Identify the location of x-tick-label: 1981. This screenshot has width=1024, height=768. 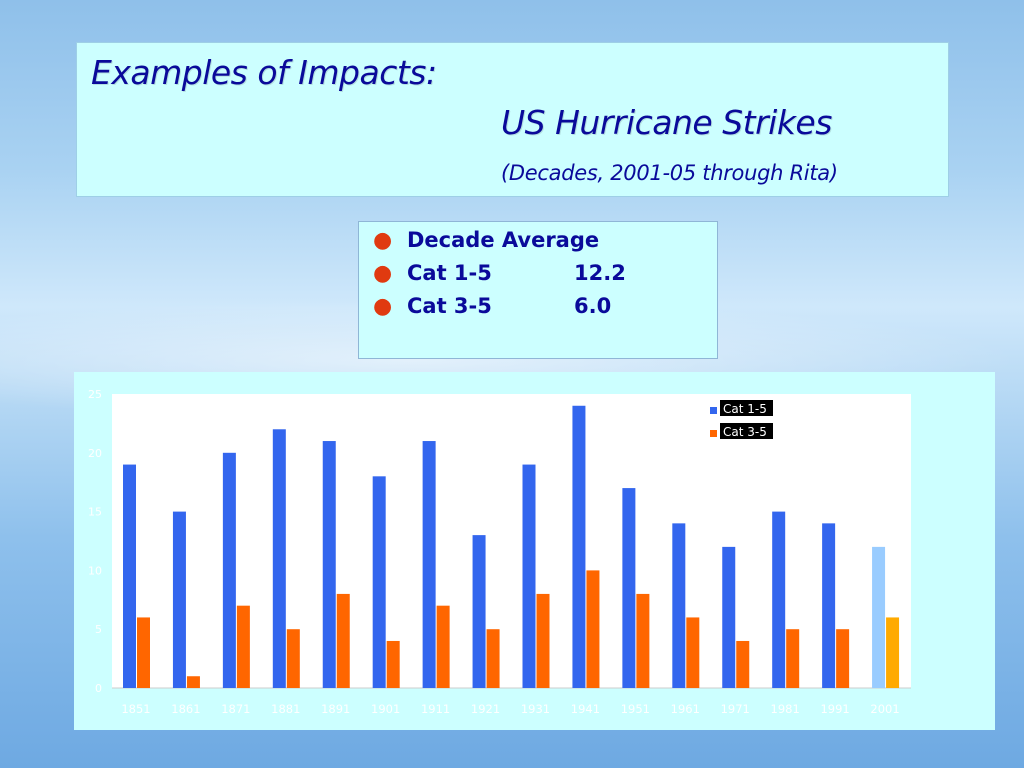
(785, 709).